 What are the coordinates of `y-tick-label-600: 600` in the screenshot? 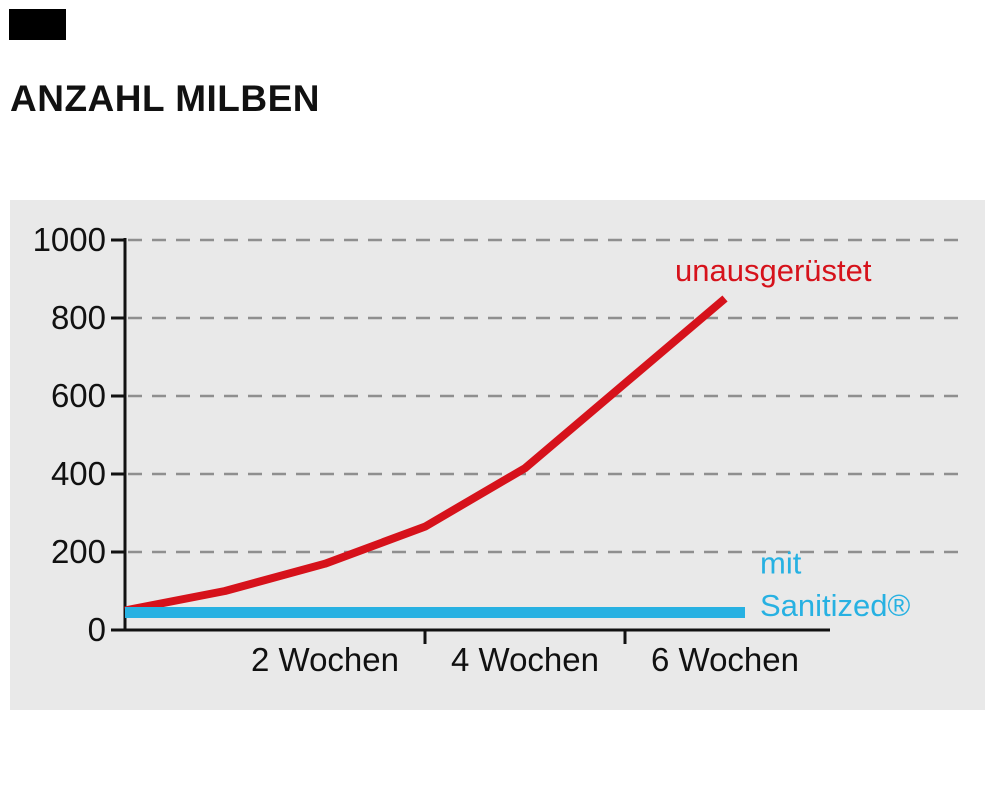 It's located at (78, 395).